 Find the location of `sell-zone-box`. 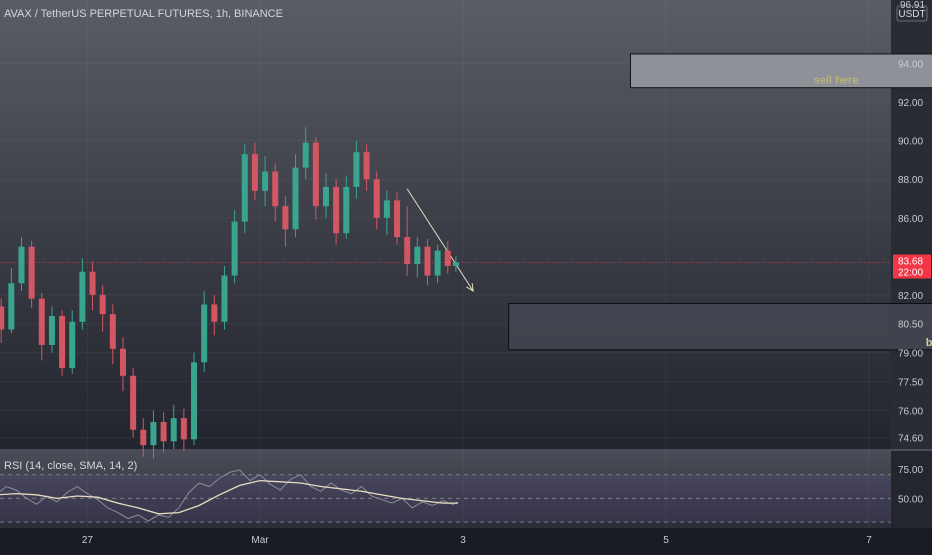

sell-zone-box is located at coordinates (780, 71).